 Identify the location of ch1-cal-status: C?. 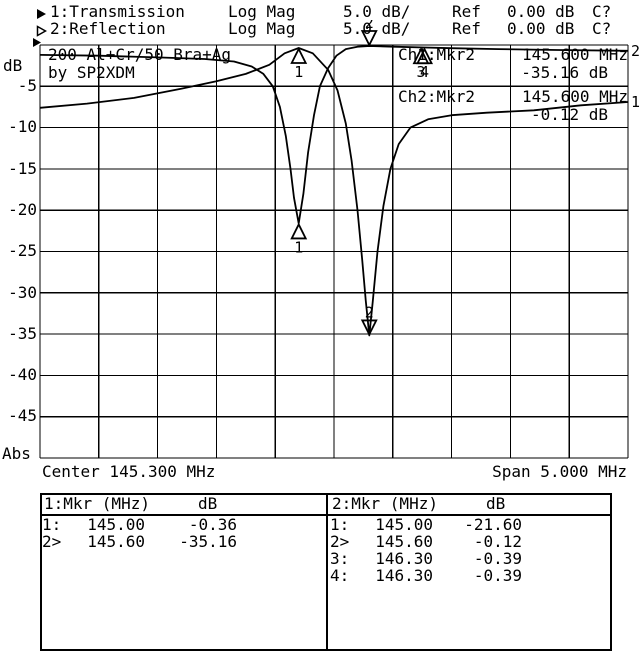
(602, 11).